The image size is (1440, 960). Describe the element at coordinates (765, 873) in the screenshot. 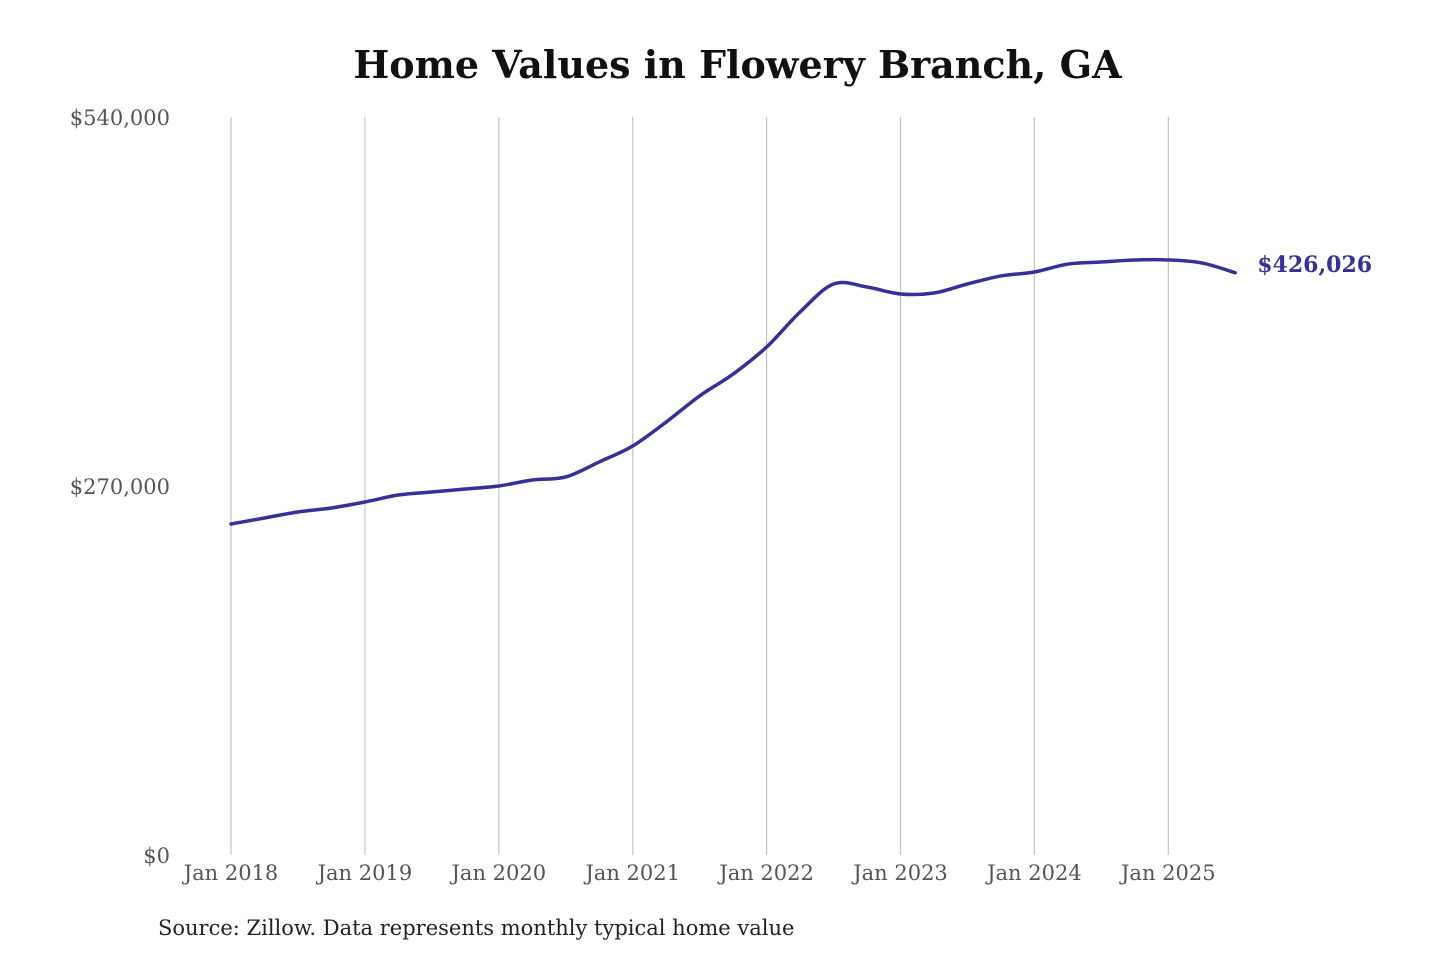

I see `x-tick-label: Jan 2022` at that location.